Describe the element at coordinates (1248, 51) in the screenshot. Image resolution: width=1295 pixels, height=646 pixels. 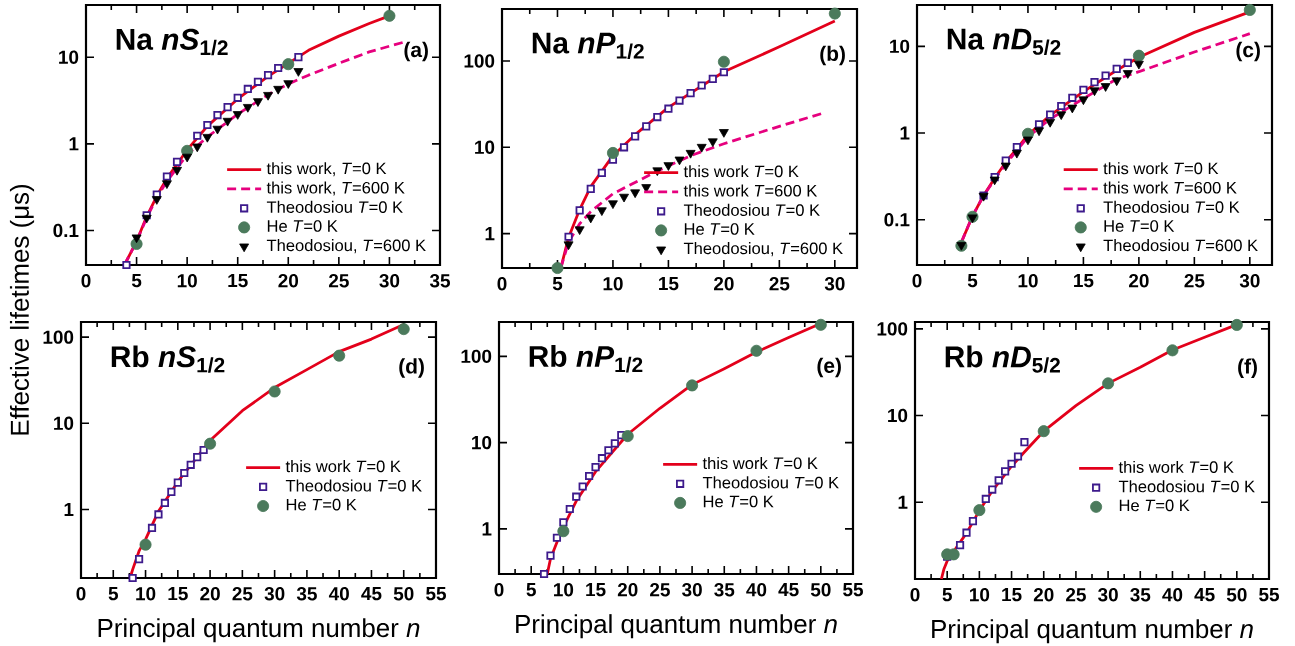
I see `annotation: (c)` at that location.